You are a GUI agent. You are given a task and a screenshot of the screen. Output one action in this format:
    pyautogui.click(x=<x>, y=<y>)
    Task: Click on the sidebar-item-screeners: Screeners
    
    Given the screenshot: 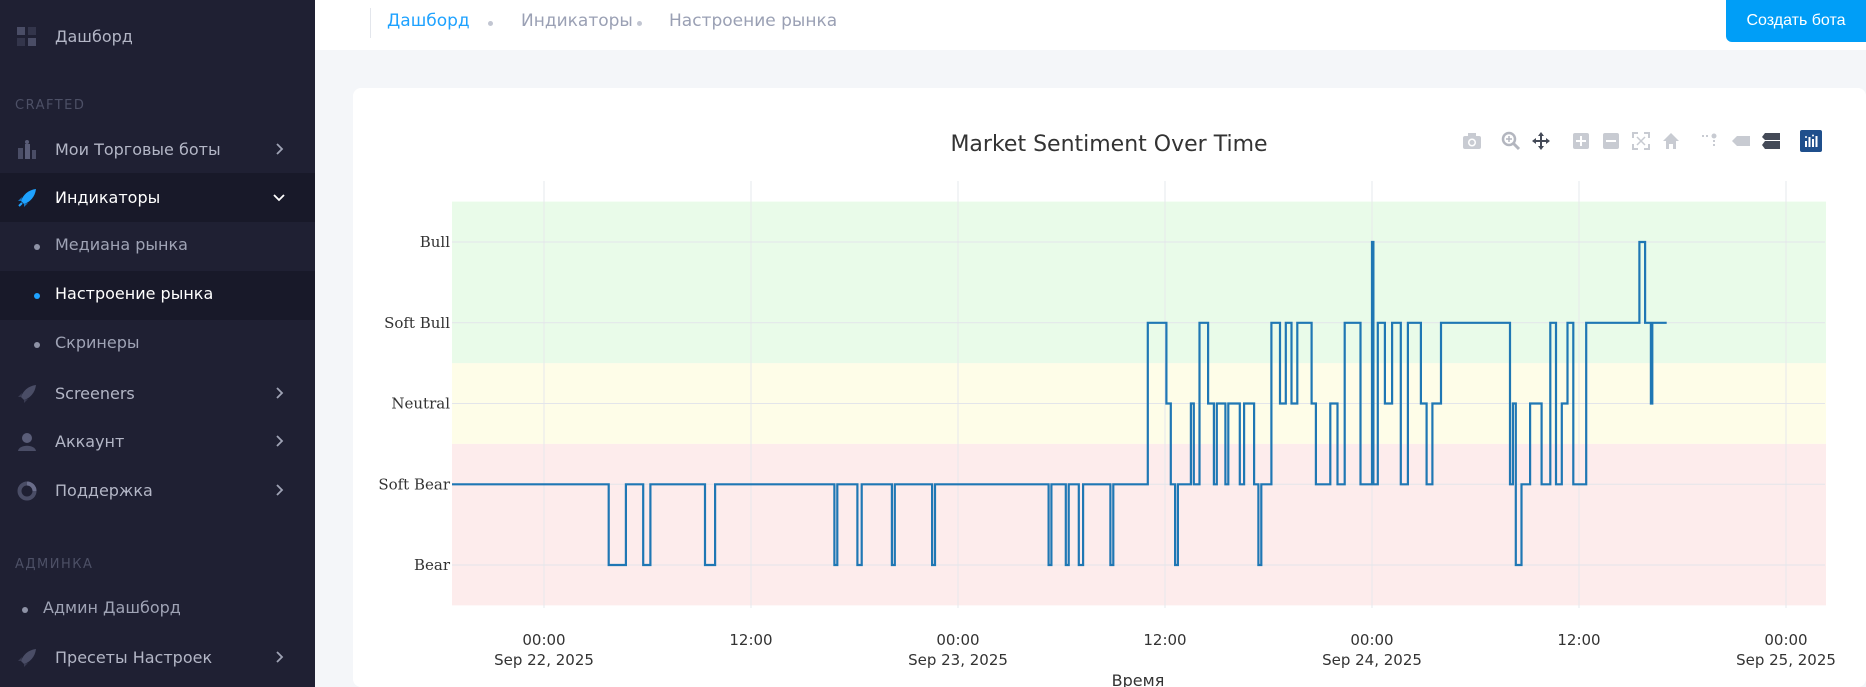 What is the action you would take?
    pyautogui.click(x=157, y=393)
    